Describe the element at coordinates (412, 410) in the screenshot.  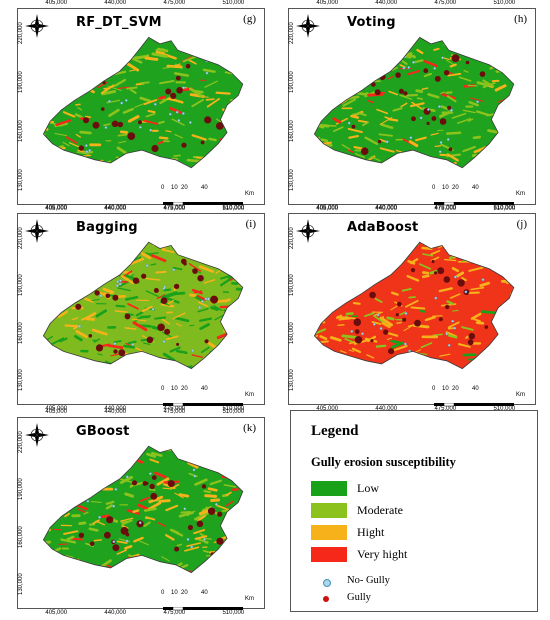
I see `bottom-x-ticks: 405,000 440,000 475,000 510,000` at that location.